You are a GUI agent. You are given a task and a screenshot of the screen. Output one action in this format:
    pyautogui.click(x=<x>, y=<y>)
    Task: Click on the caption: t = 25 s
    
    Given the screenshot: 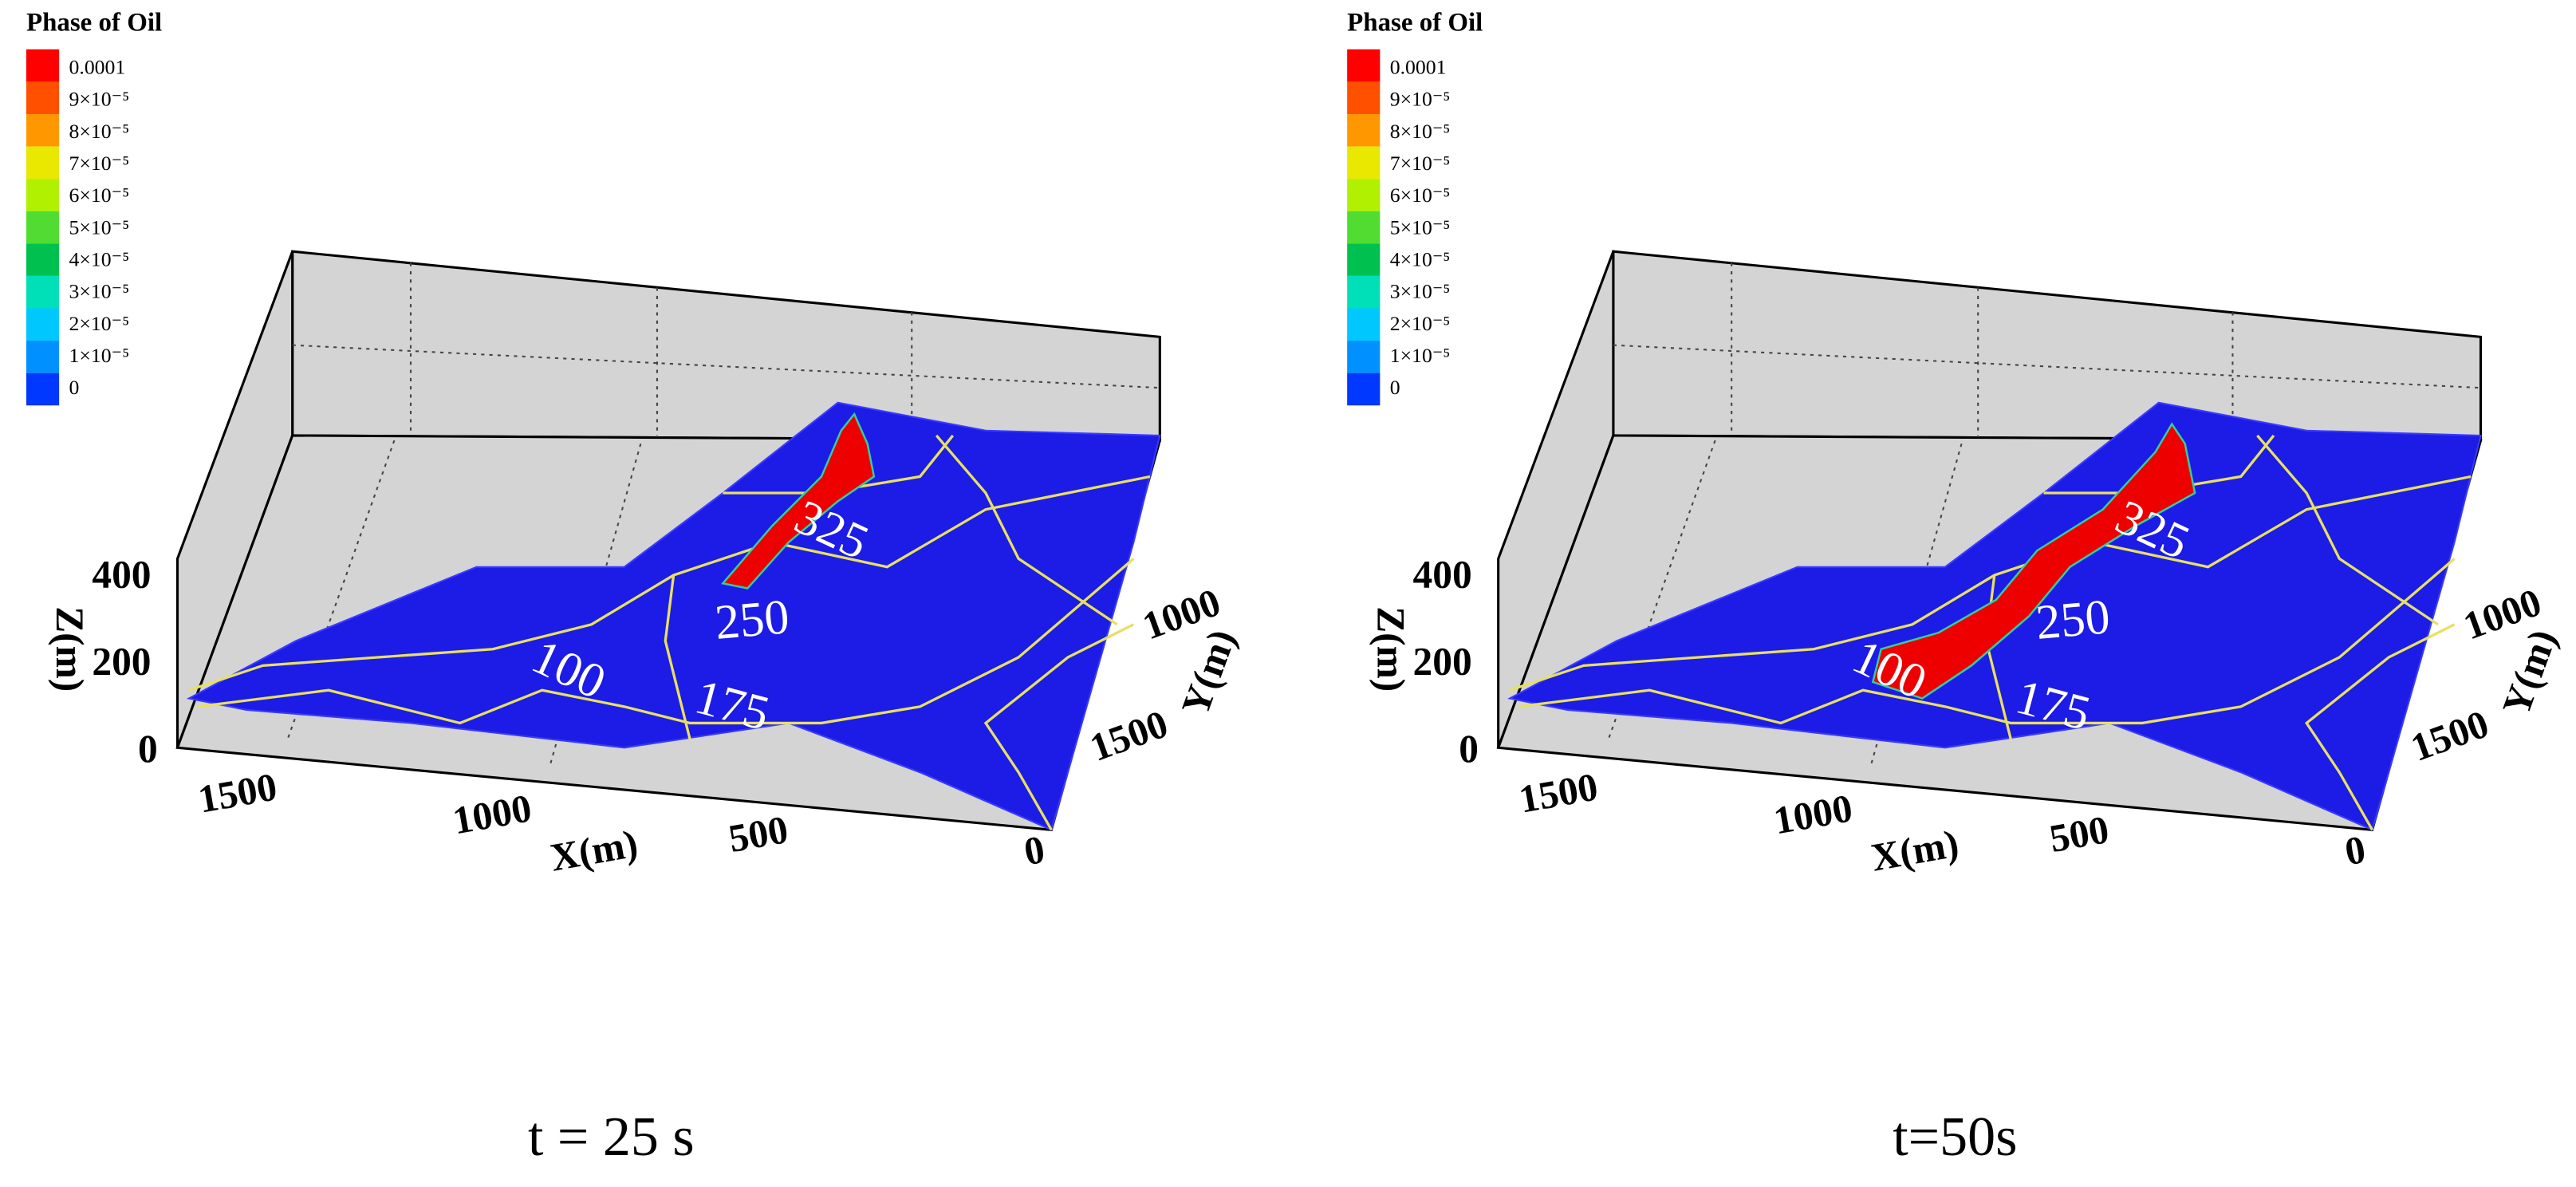 What is the action you would take?
    pyautogui.click(x=611, y=1137)
    